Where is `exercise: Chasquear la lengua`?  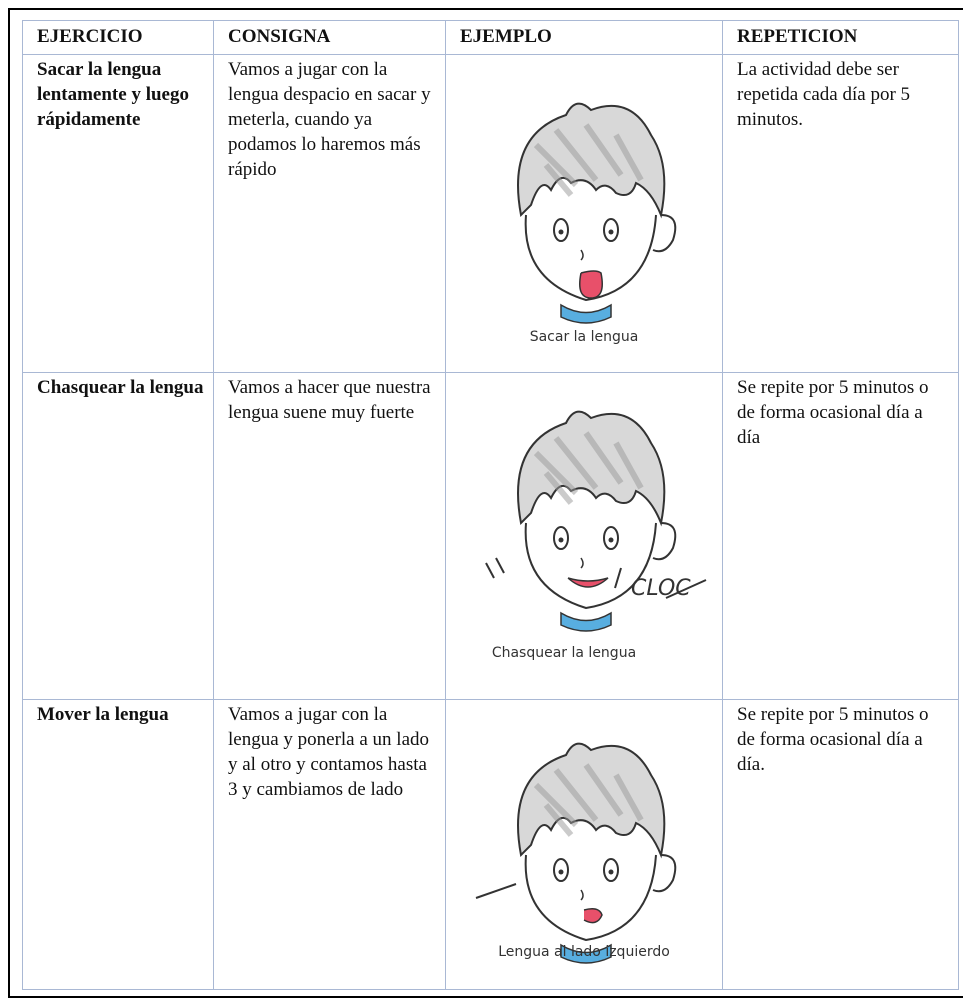 exercise: Chasquear la lengua is located at coordinates (118, 536).